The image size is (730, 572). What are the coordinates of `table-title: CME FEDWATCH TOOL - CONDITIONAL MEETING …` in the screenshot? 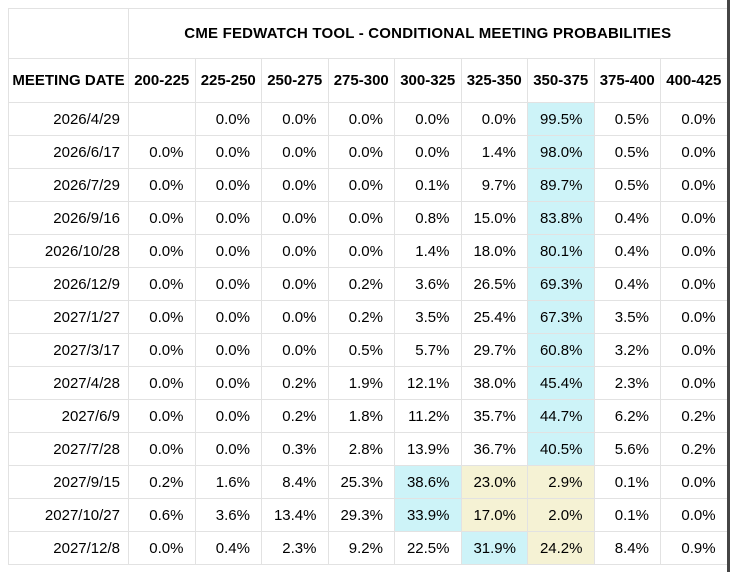 It's located at (428, 33).